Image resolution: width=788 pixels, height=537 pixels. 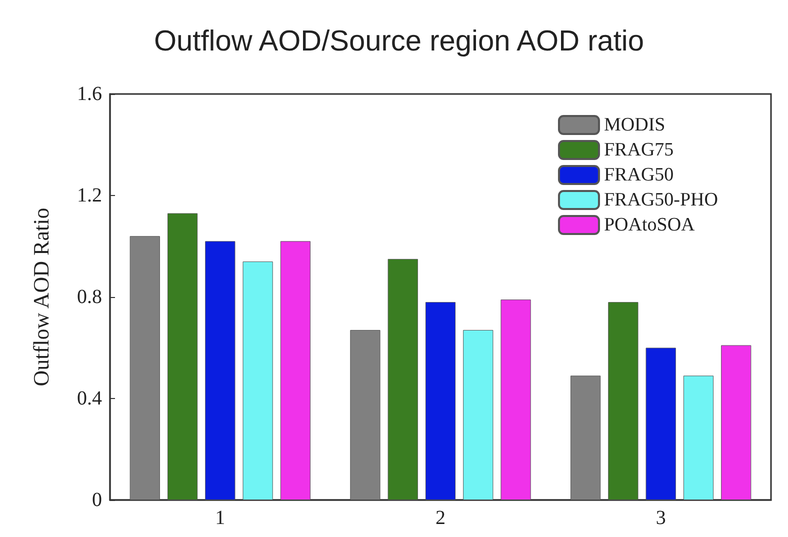 What do you see at coordinates (89, 399) in the screenshot?
I see `y-tick-label: 0.4` at bounding box center [89, 399].